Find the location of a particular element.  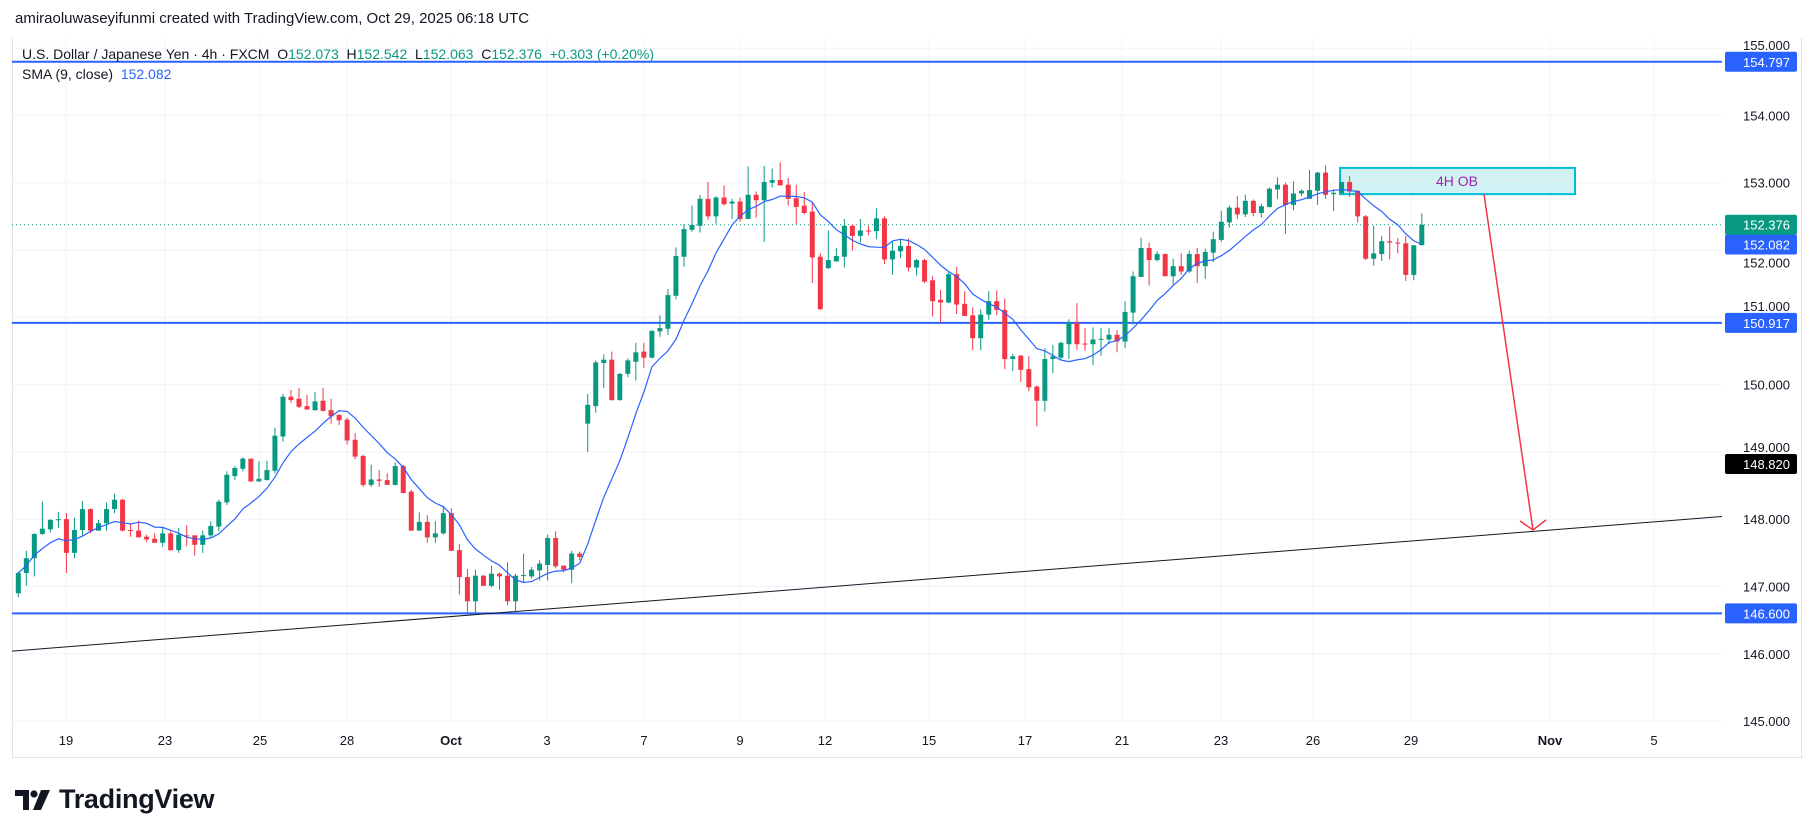

level-price-label: 150.917 is located at coordinates (1766, 323).